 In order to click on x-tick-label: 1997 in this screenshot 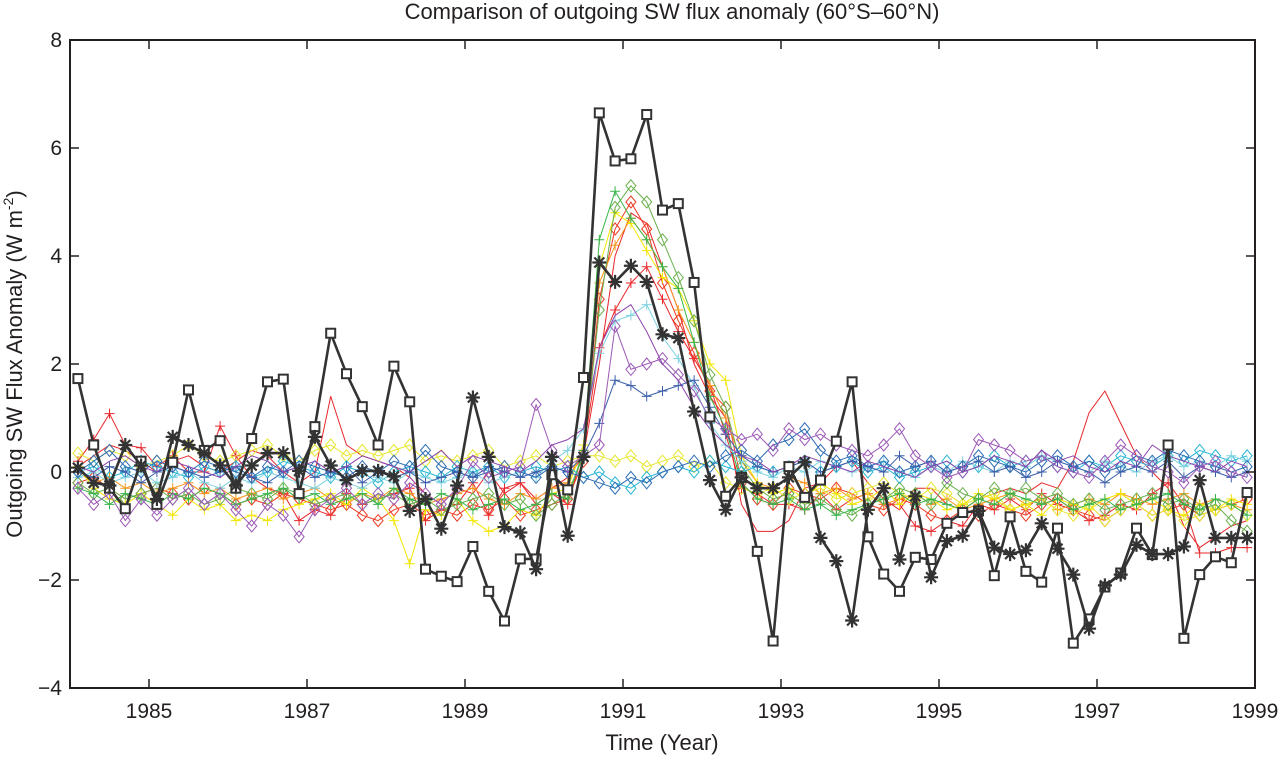, I will do `click(1097, 711)`.